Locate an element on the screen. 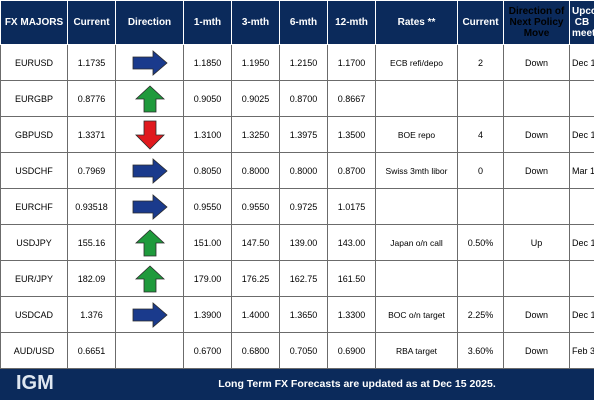  pair-cell: USDJPY is located at coordinates (34, 242).